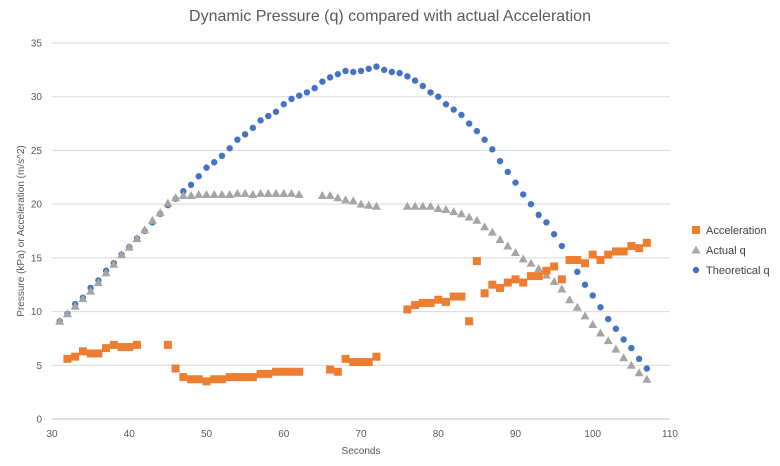 The height and width of the screenshot is (466, 780). Describe the element at coordinates (21, 230) in the screenshot. I see `y-axis-title: Pressure (kPa) or Acceleration (m/s^2)` at that location.